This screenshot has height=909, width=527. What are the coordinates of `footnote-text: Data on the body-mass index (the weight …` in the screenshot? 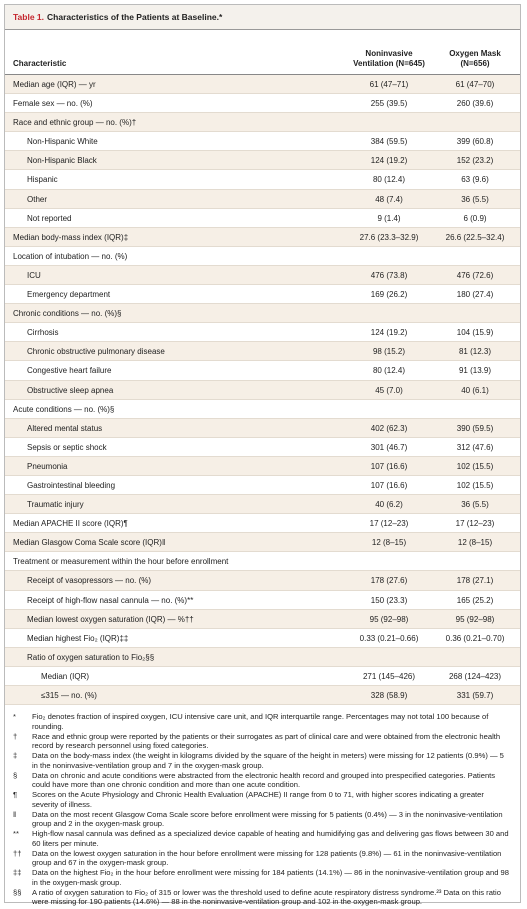 It's located at (268, 760).